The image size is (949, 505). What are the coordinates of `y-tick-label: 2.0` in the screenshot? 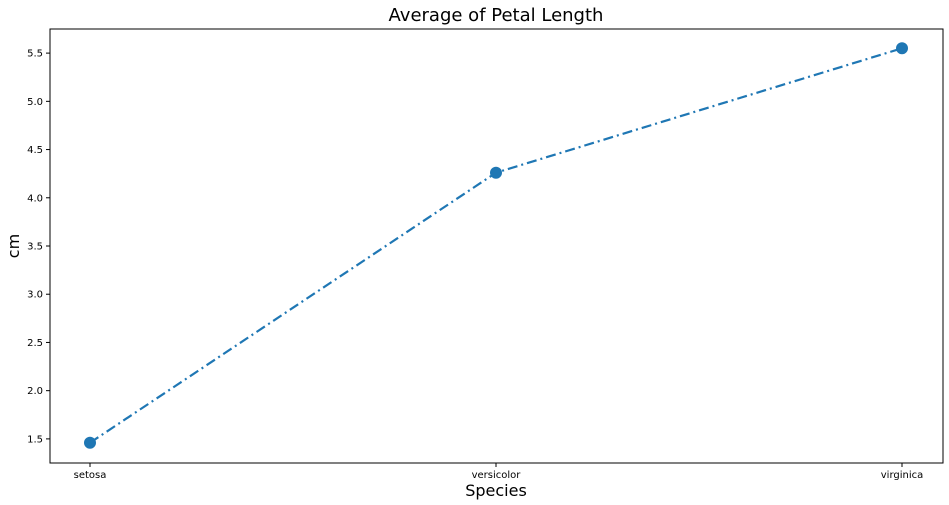 It's located at (35, 391).